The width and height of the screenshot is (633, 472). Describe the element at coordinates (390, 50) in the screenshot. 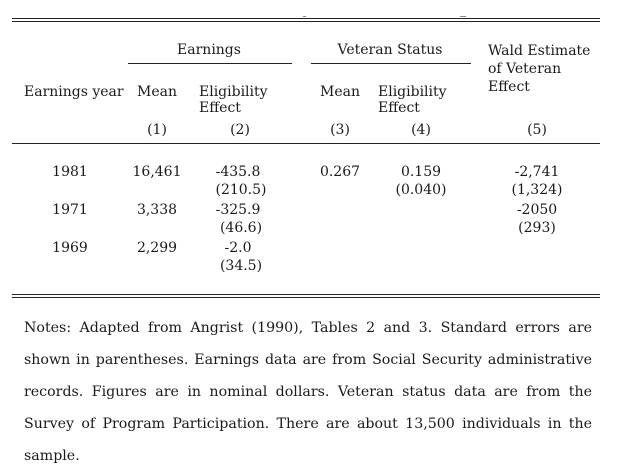

I see `veteran-status-group-header: Veteran Status` at that location.